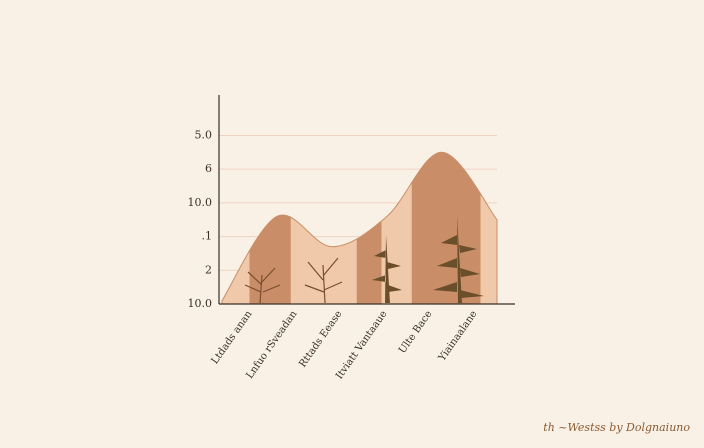 The image size is (704, 448). I want to click on fern-decoration, so click(428, 259).